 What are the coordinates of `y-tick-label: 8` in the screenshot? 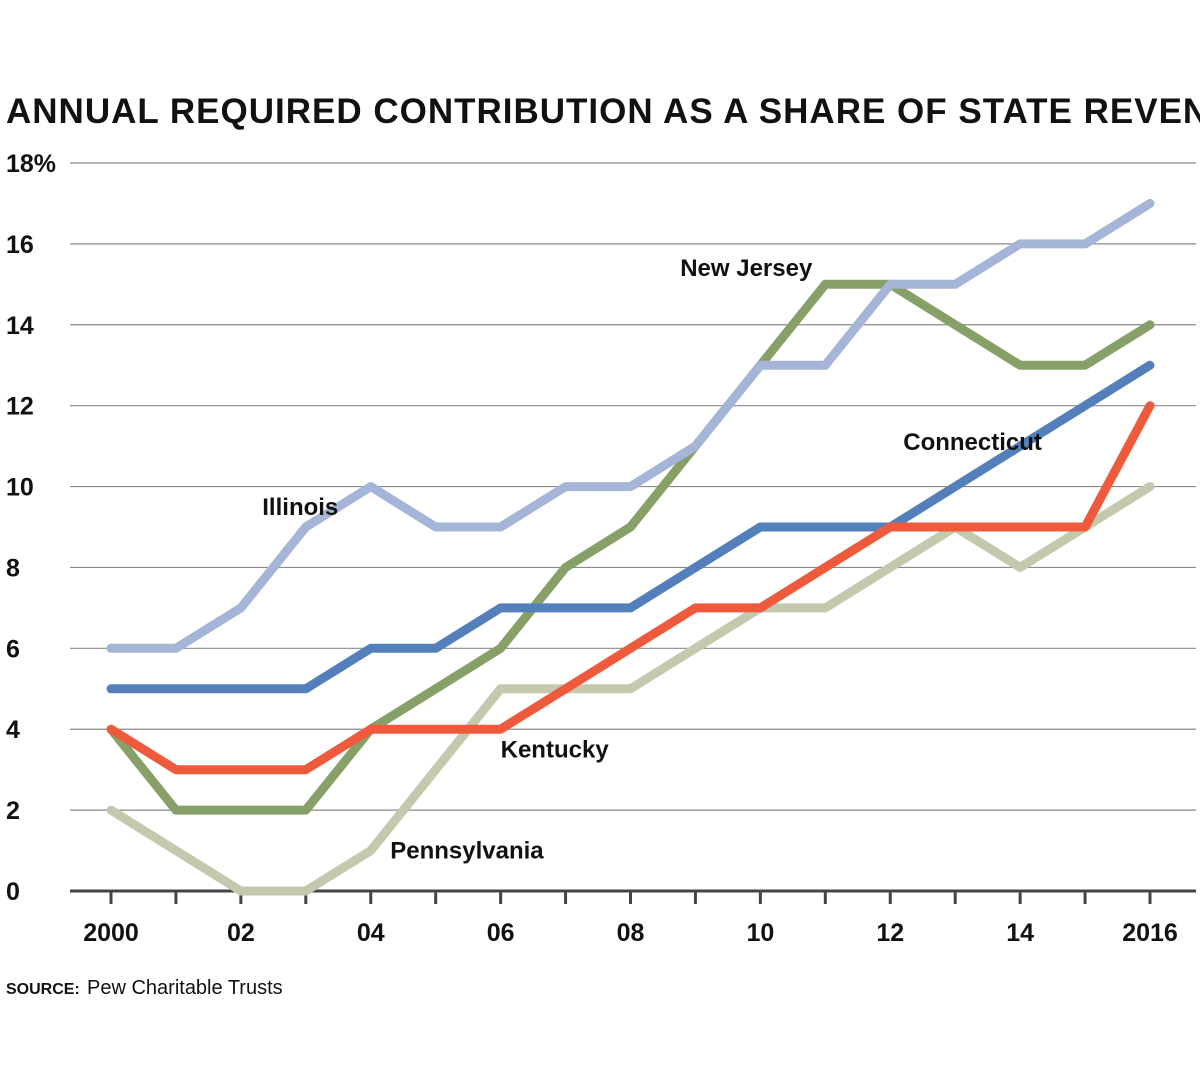 It's located at (13, 568).